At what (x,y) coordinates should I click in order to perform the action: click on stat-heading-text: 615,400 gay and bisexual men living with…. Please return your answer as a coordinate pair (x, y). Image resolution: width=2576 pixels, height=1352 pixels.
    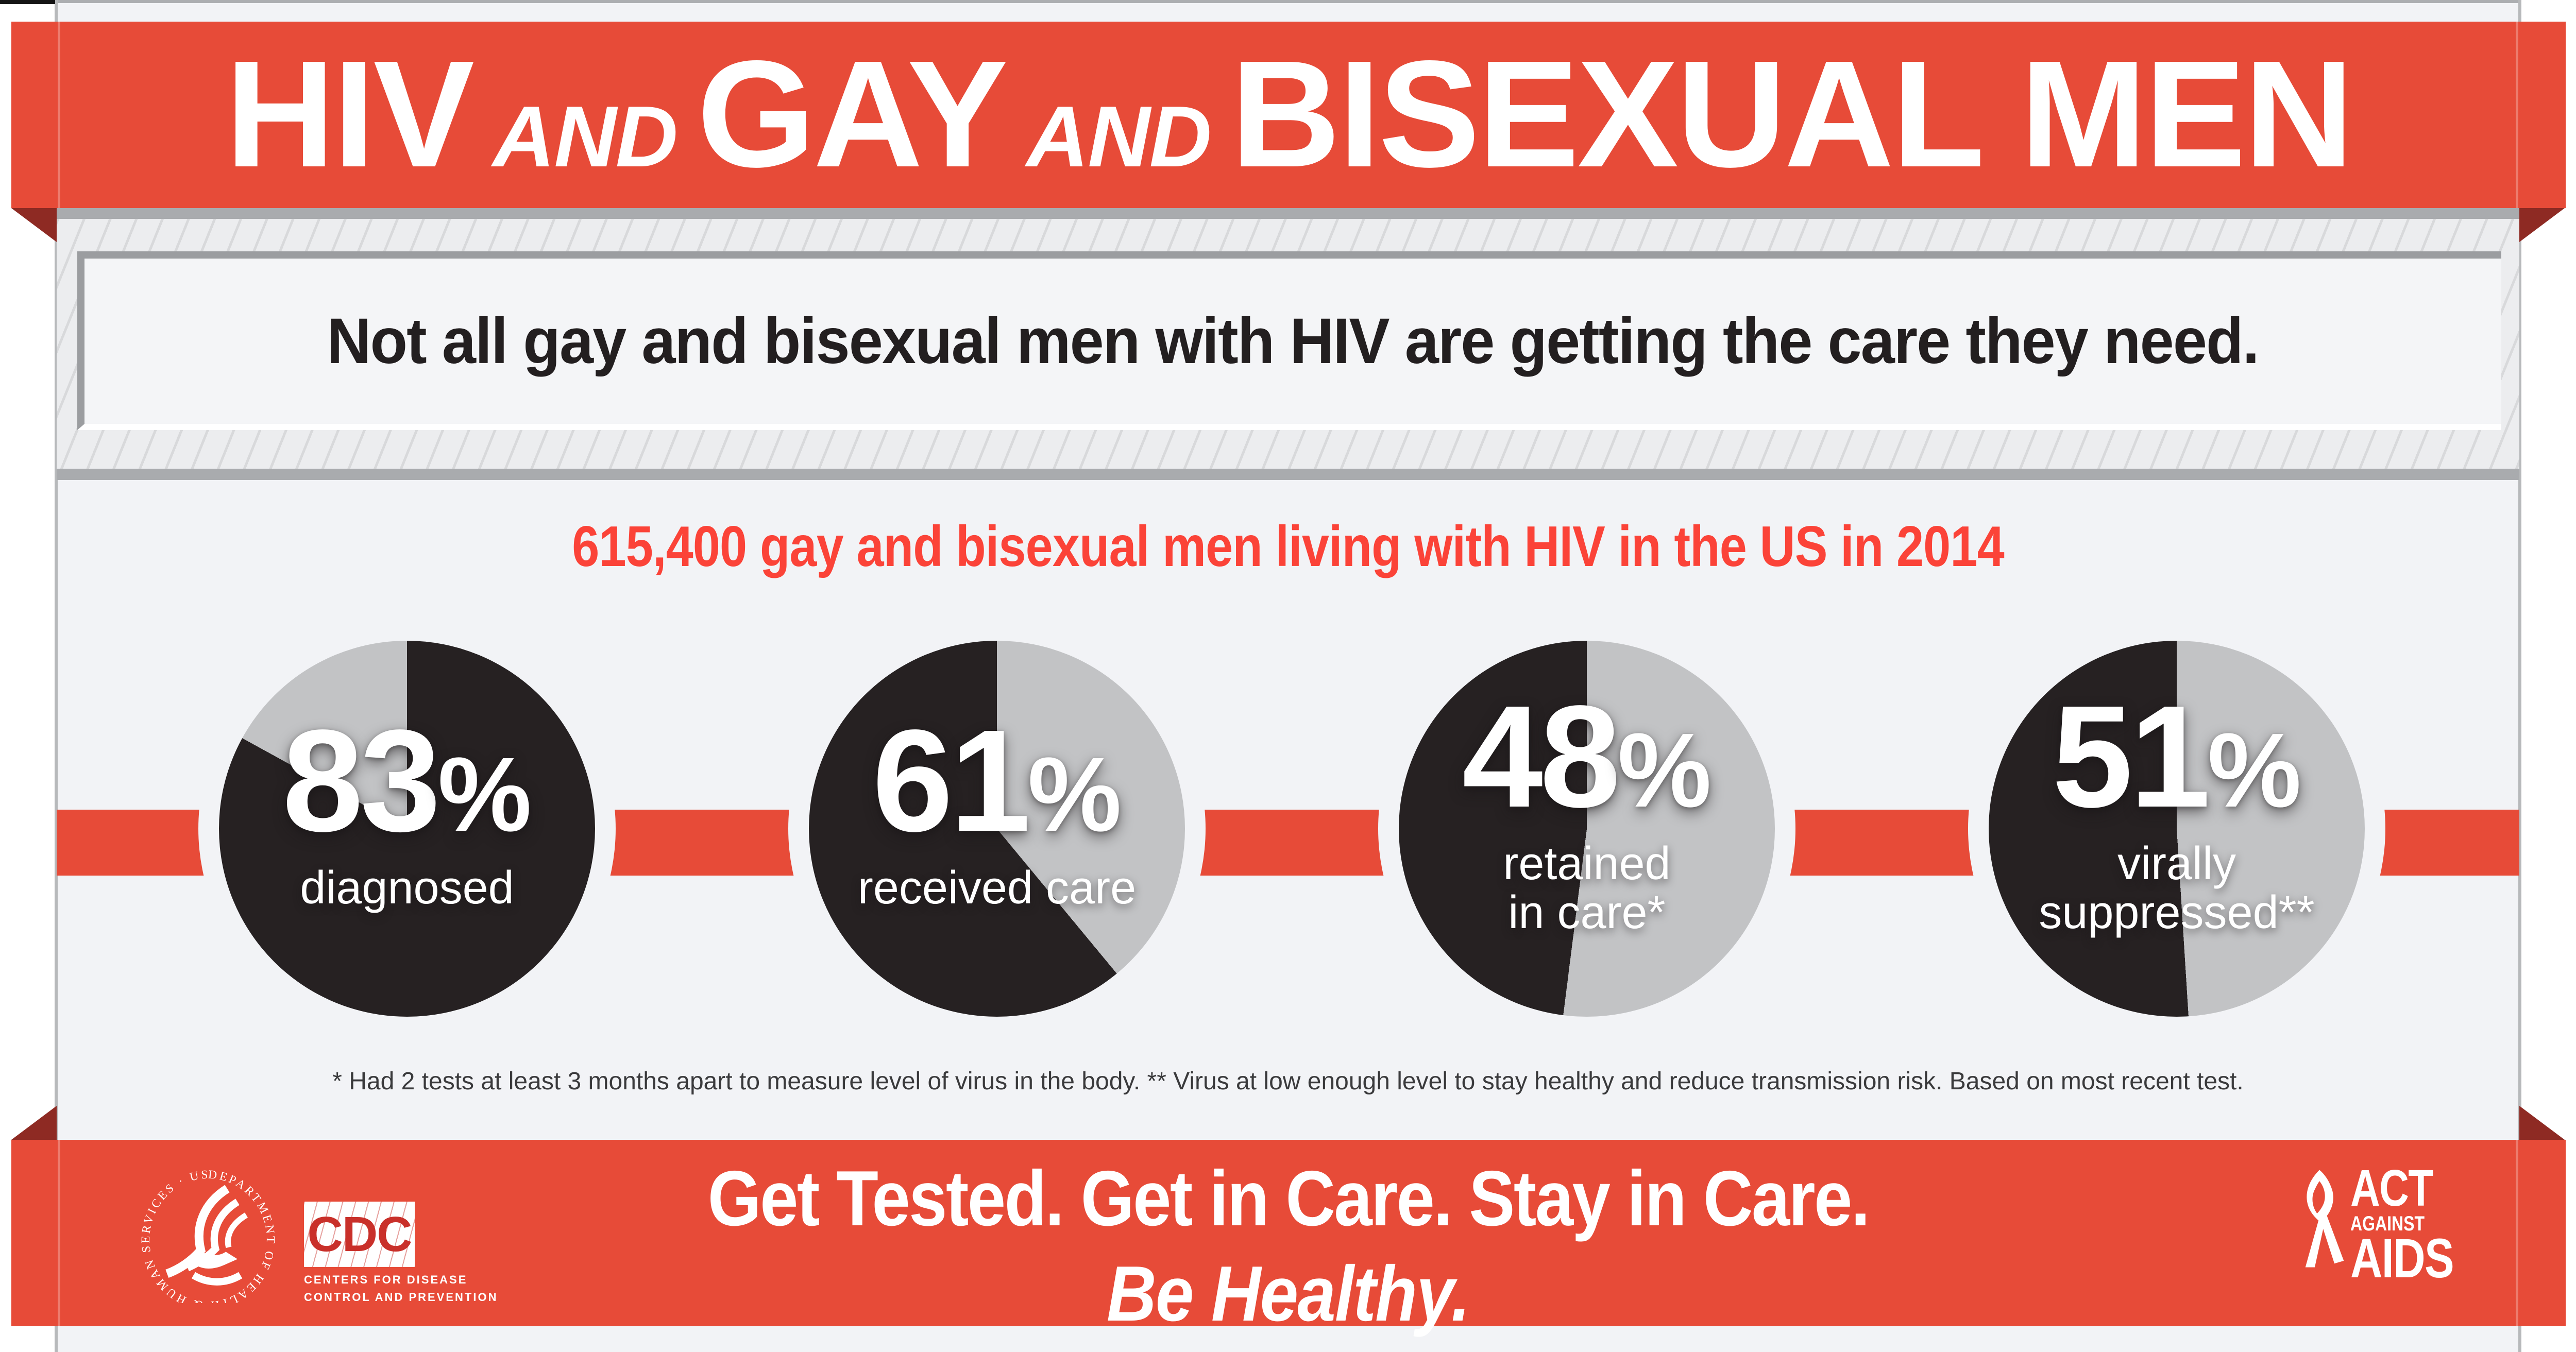
    Looking at the image, I should click on (1288, 546).